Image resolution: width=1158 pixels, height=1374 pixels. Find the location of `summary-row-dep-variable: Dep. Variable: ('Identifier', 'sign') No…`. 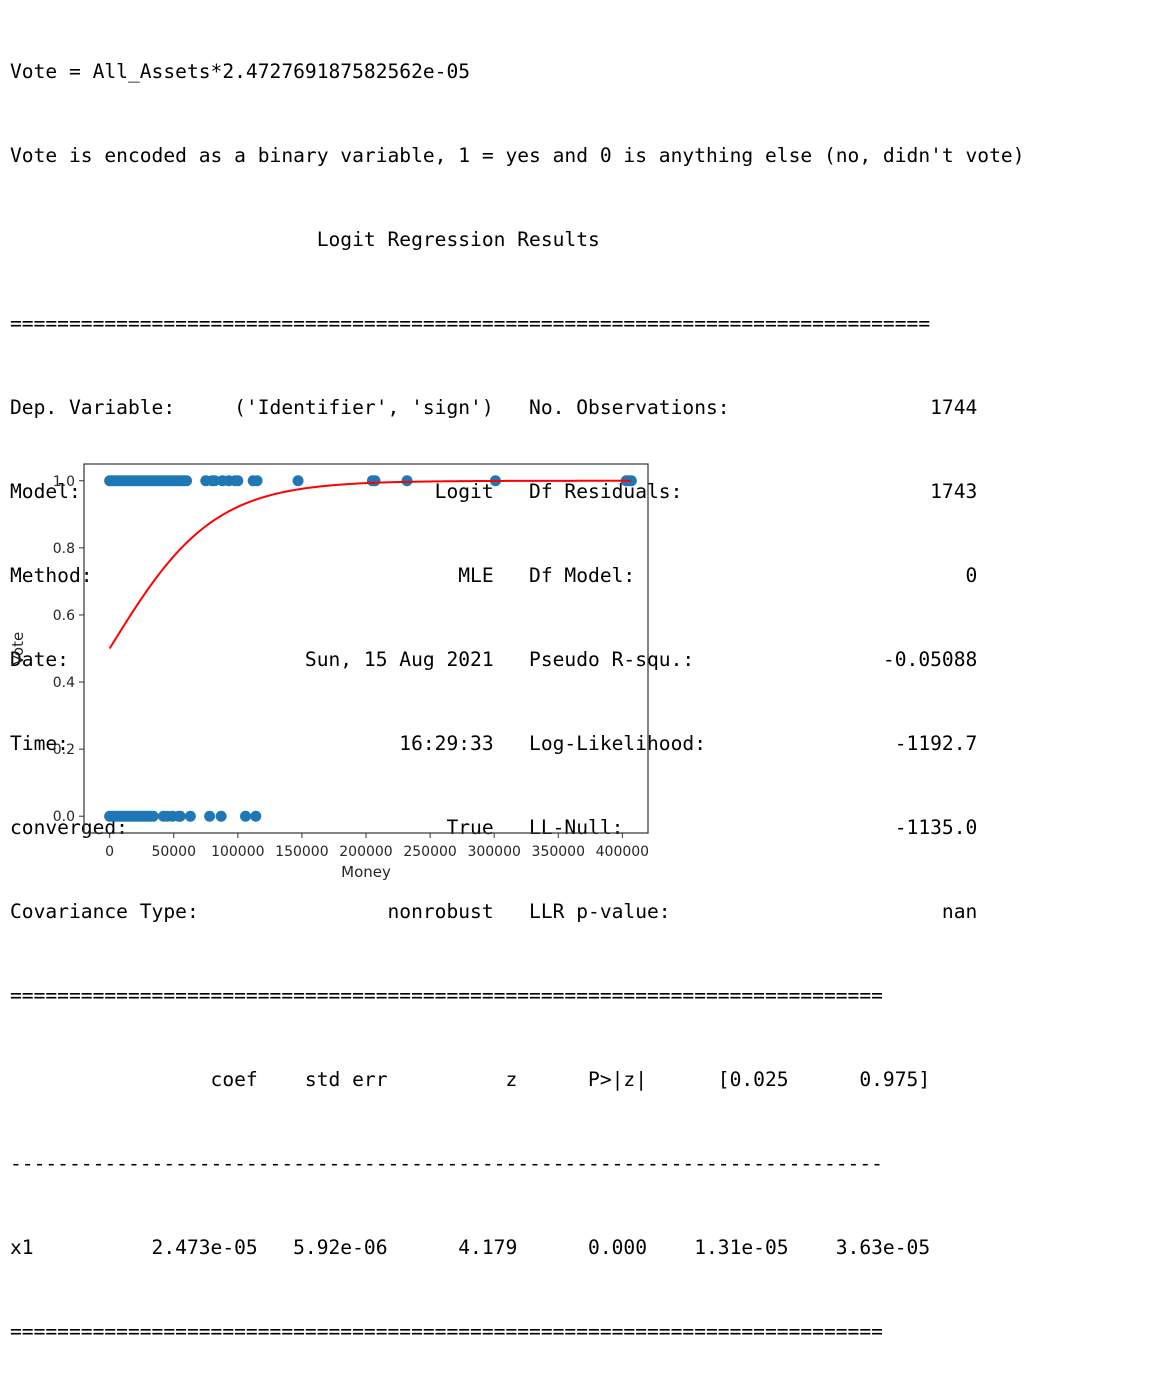

summary-row-dep-variable: Dep. Variable: ('Identifier', 'sign') No… is located at coordinates (494, 407).